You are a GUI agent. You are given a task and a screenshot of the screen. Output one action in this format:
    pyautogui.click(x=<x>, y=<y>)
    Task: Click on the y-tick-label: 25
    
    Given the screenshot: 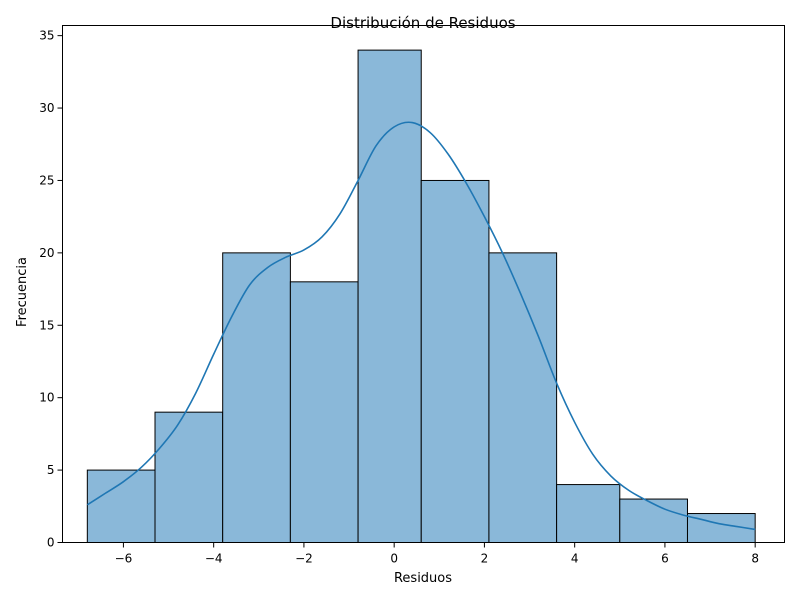 What is the action you would take?
    pyautogui.click(x=46, y=180)
    